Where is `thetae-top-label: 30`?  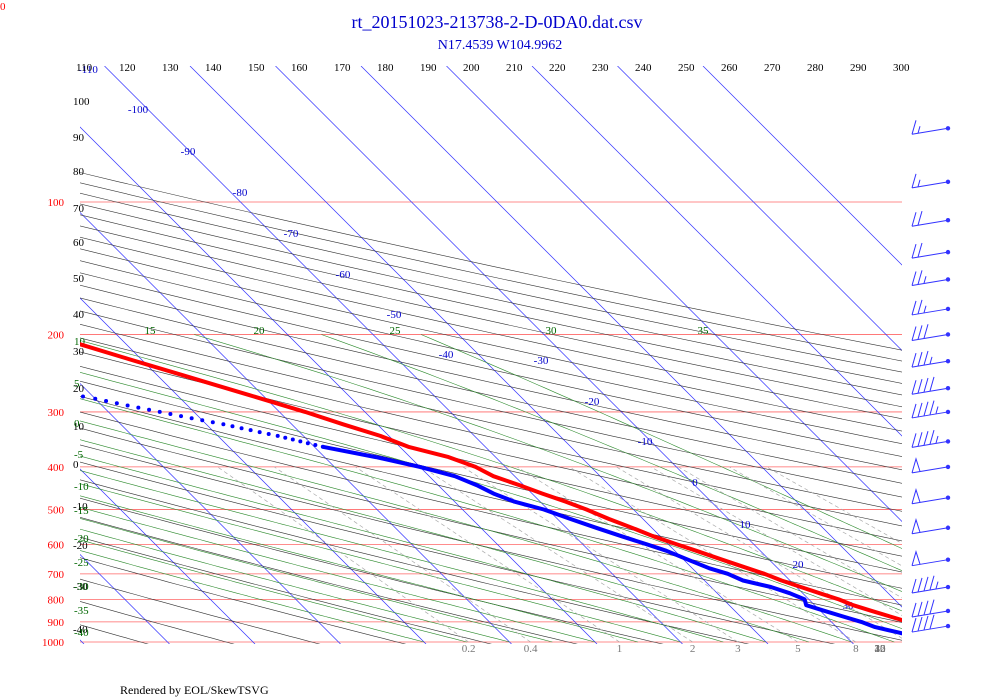 thetae-top-label: 30 is located at coordinates (552, 331).